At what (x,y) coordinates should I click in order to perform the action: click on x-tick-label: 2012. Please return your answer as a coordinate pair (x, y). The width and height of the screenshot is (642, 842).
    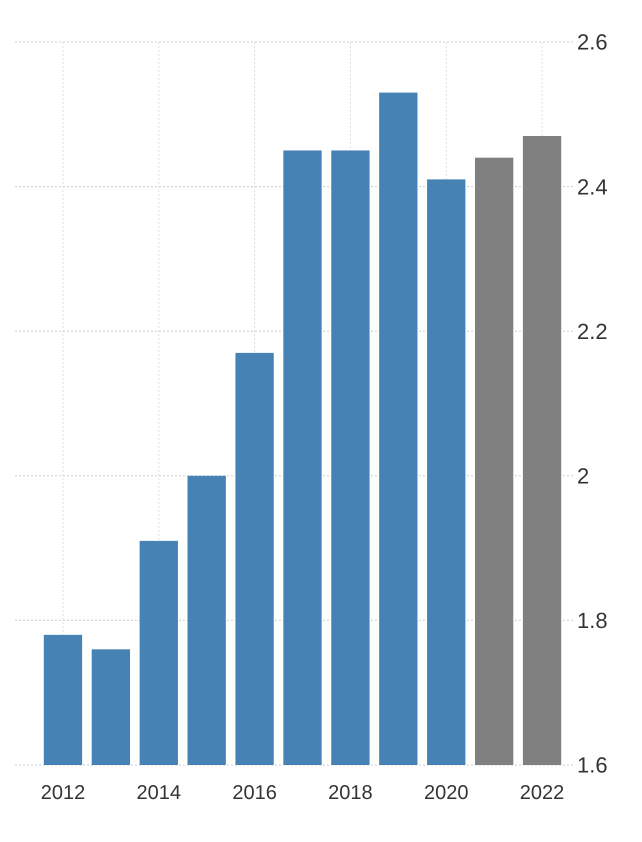
    Looking at the image, I should click on (63, 793).